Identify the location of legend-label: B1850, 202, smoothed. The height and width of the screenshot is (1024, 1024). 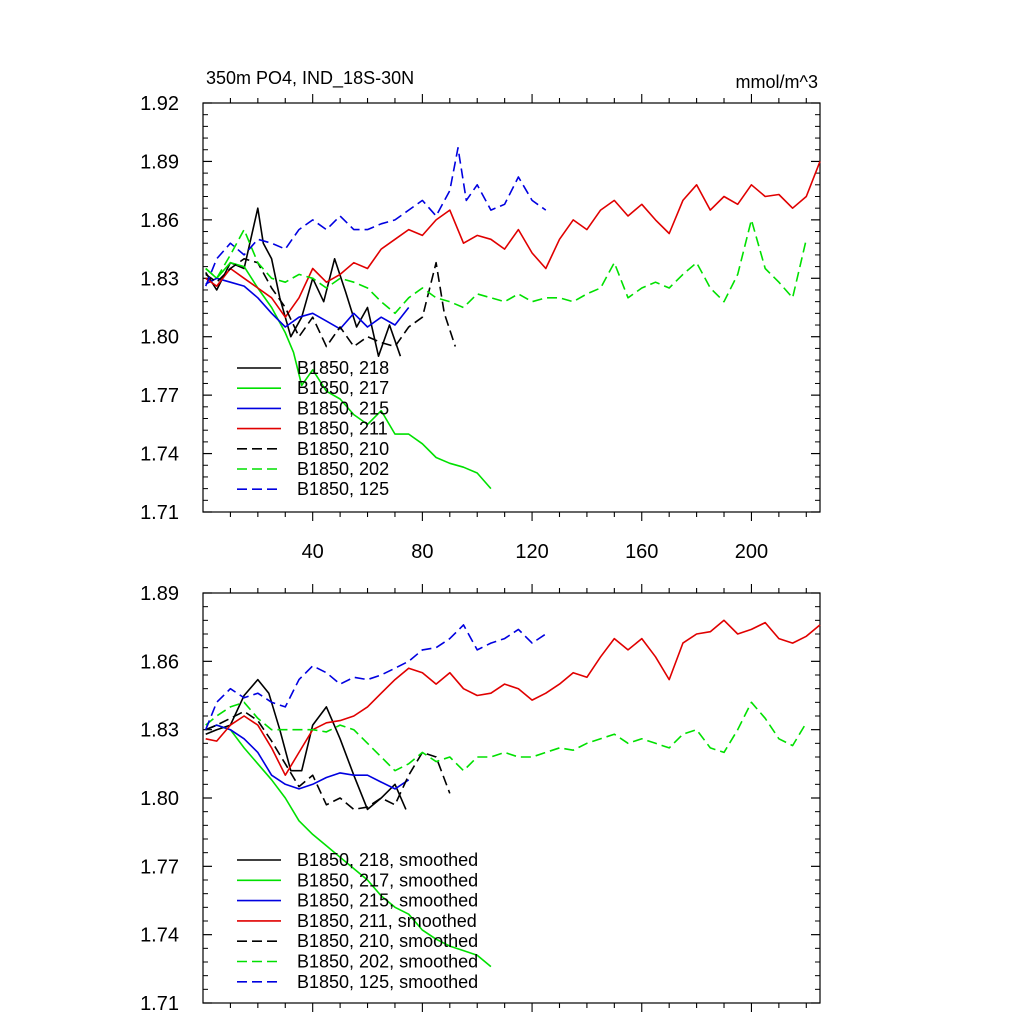
(387, 962).